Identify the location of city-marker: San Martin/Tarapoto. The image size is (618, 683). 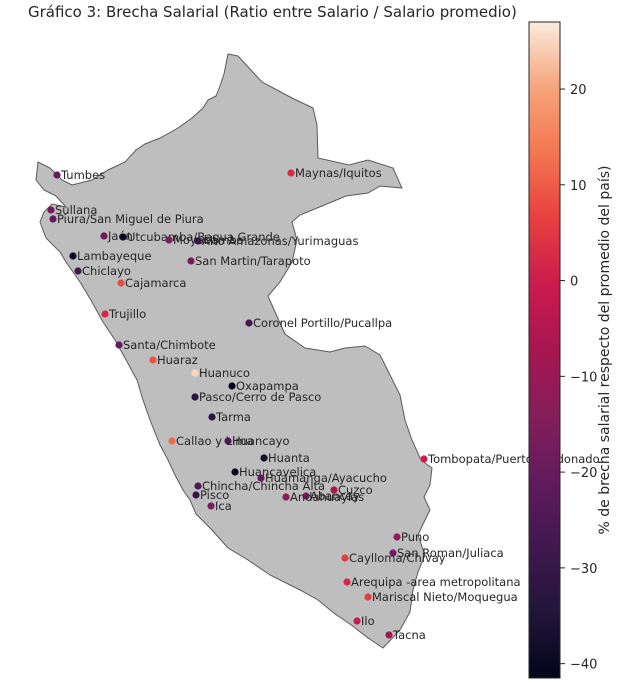
(249, 261).